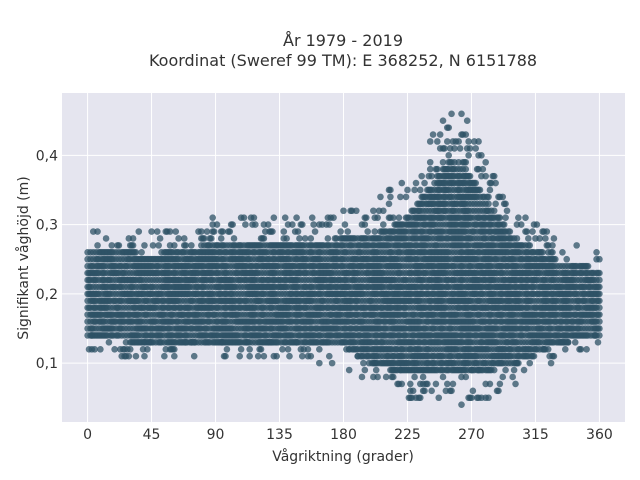 The image size is (640, 480). I want to click on chart-title: År 1979 - 2019, so click(343, 40).